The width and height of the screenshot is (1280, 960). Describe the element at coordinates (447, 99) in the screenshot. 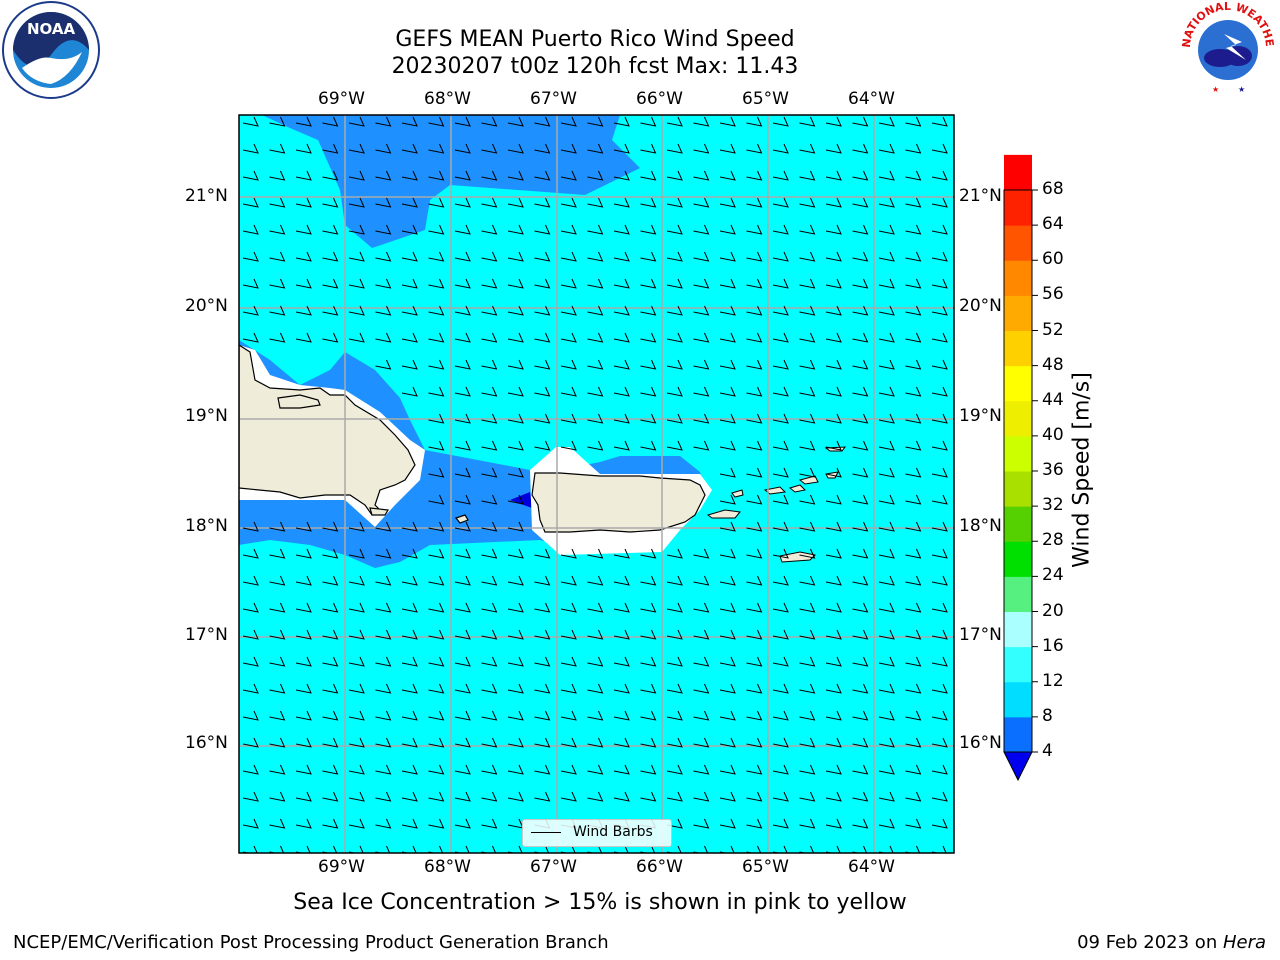

I see `lon-label-top: 68°W` at that location.